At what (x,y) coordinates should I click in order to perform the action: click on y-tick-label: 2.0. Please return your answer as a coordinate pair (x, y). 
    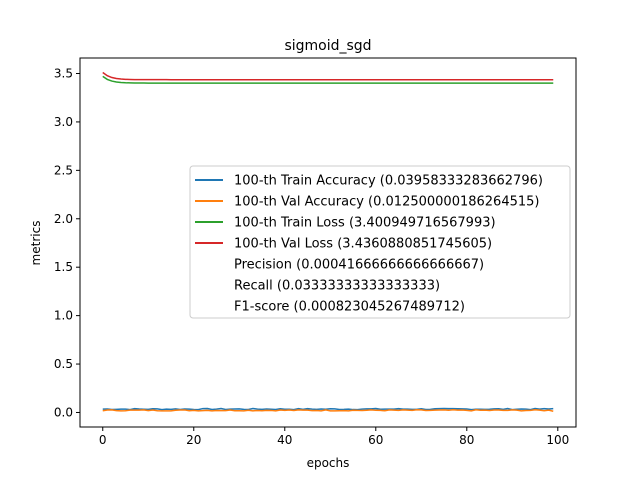
    Looking at the image, I should click on (63, 219).